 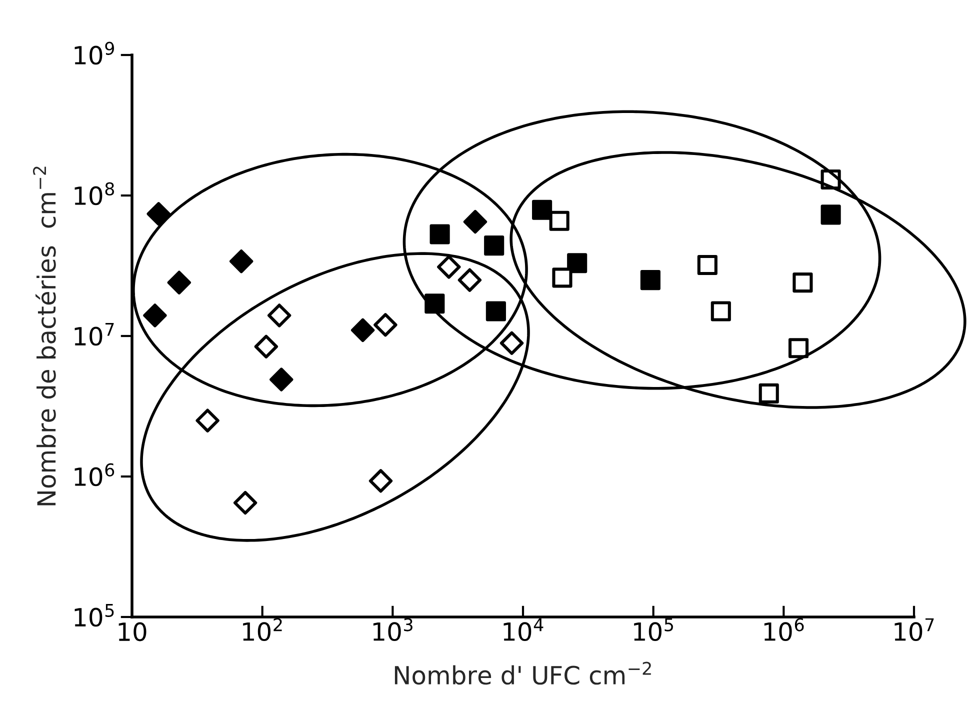 What do you see at coordinates (392, 630) in the screenshot?
I see `x-tick-label: 10$^{3}$` at bounding box center [392, 630].